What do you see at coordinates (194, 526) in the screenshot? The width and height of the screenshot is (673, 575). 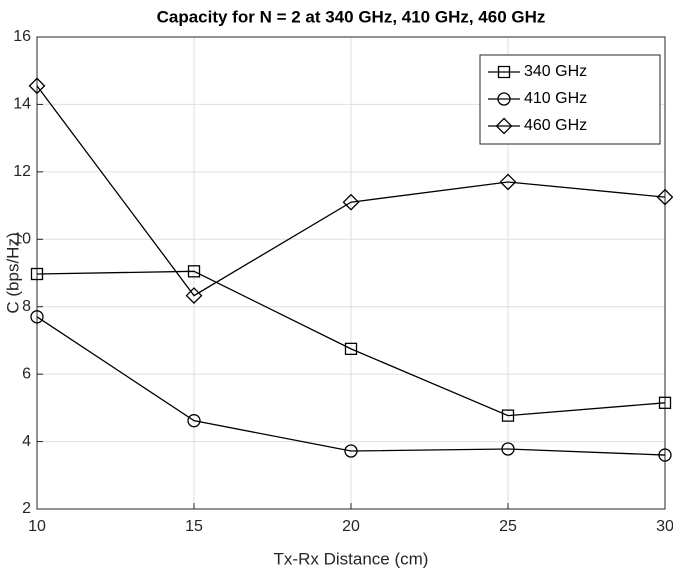 I see `x-tick-label: 15` at bounding box center [194, 526].